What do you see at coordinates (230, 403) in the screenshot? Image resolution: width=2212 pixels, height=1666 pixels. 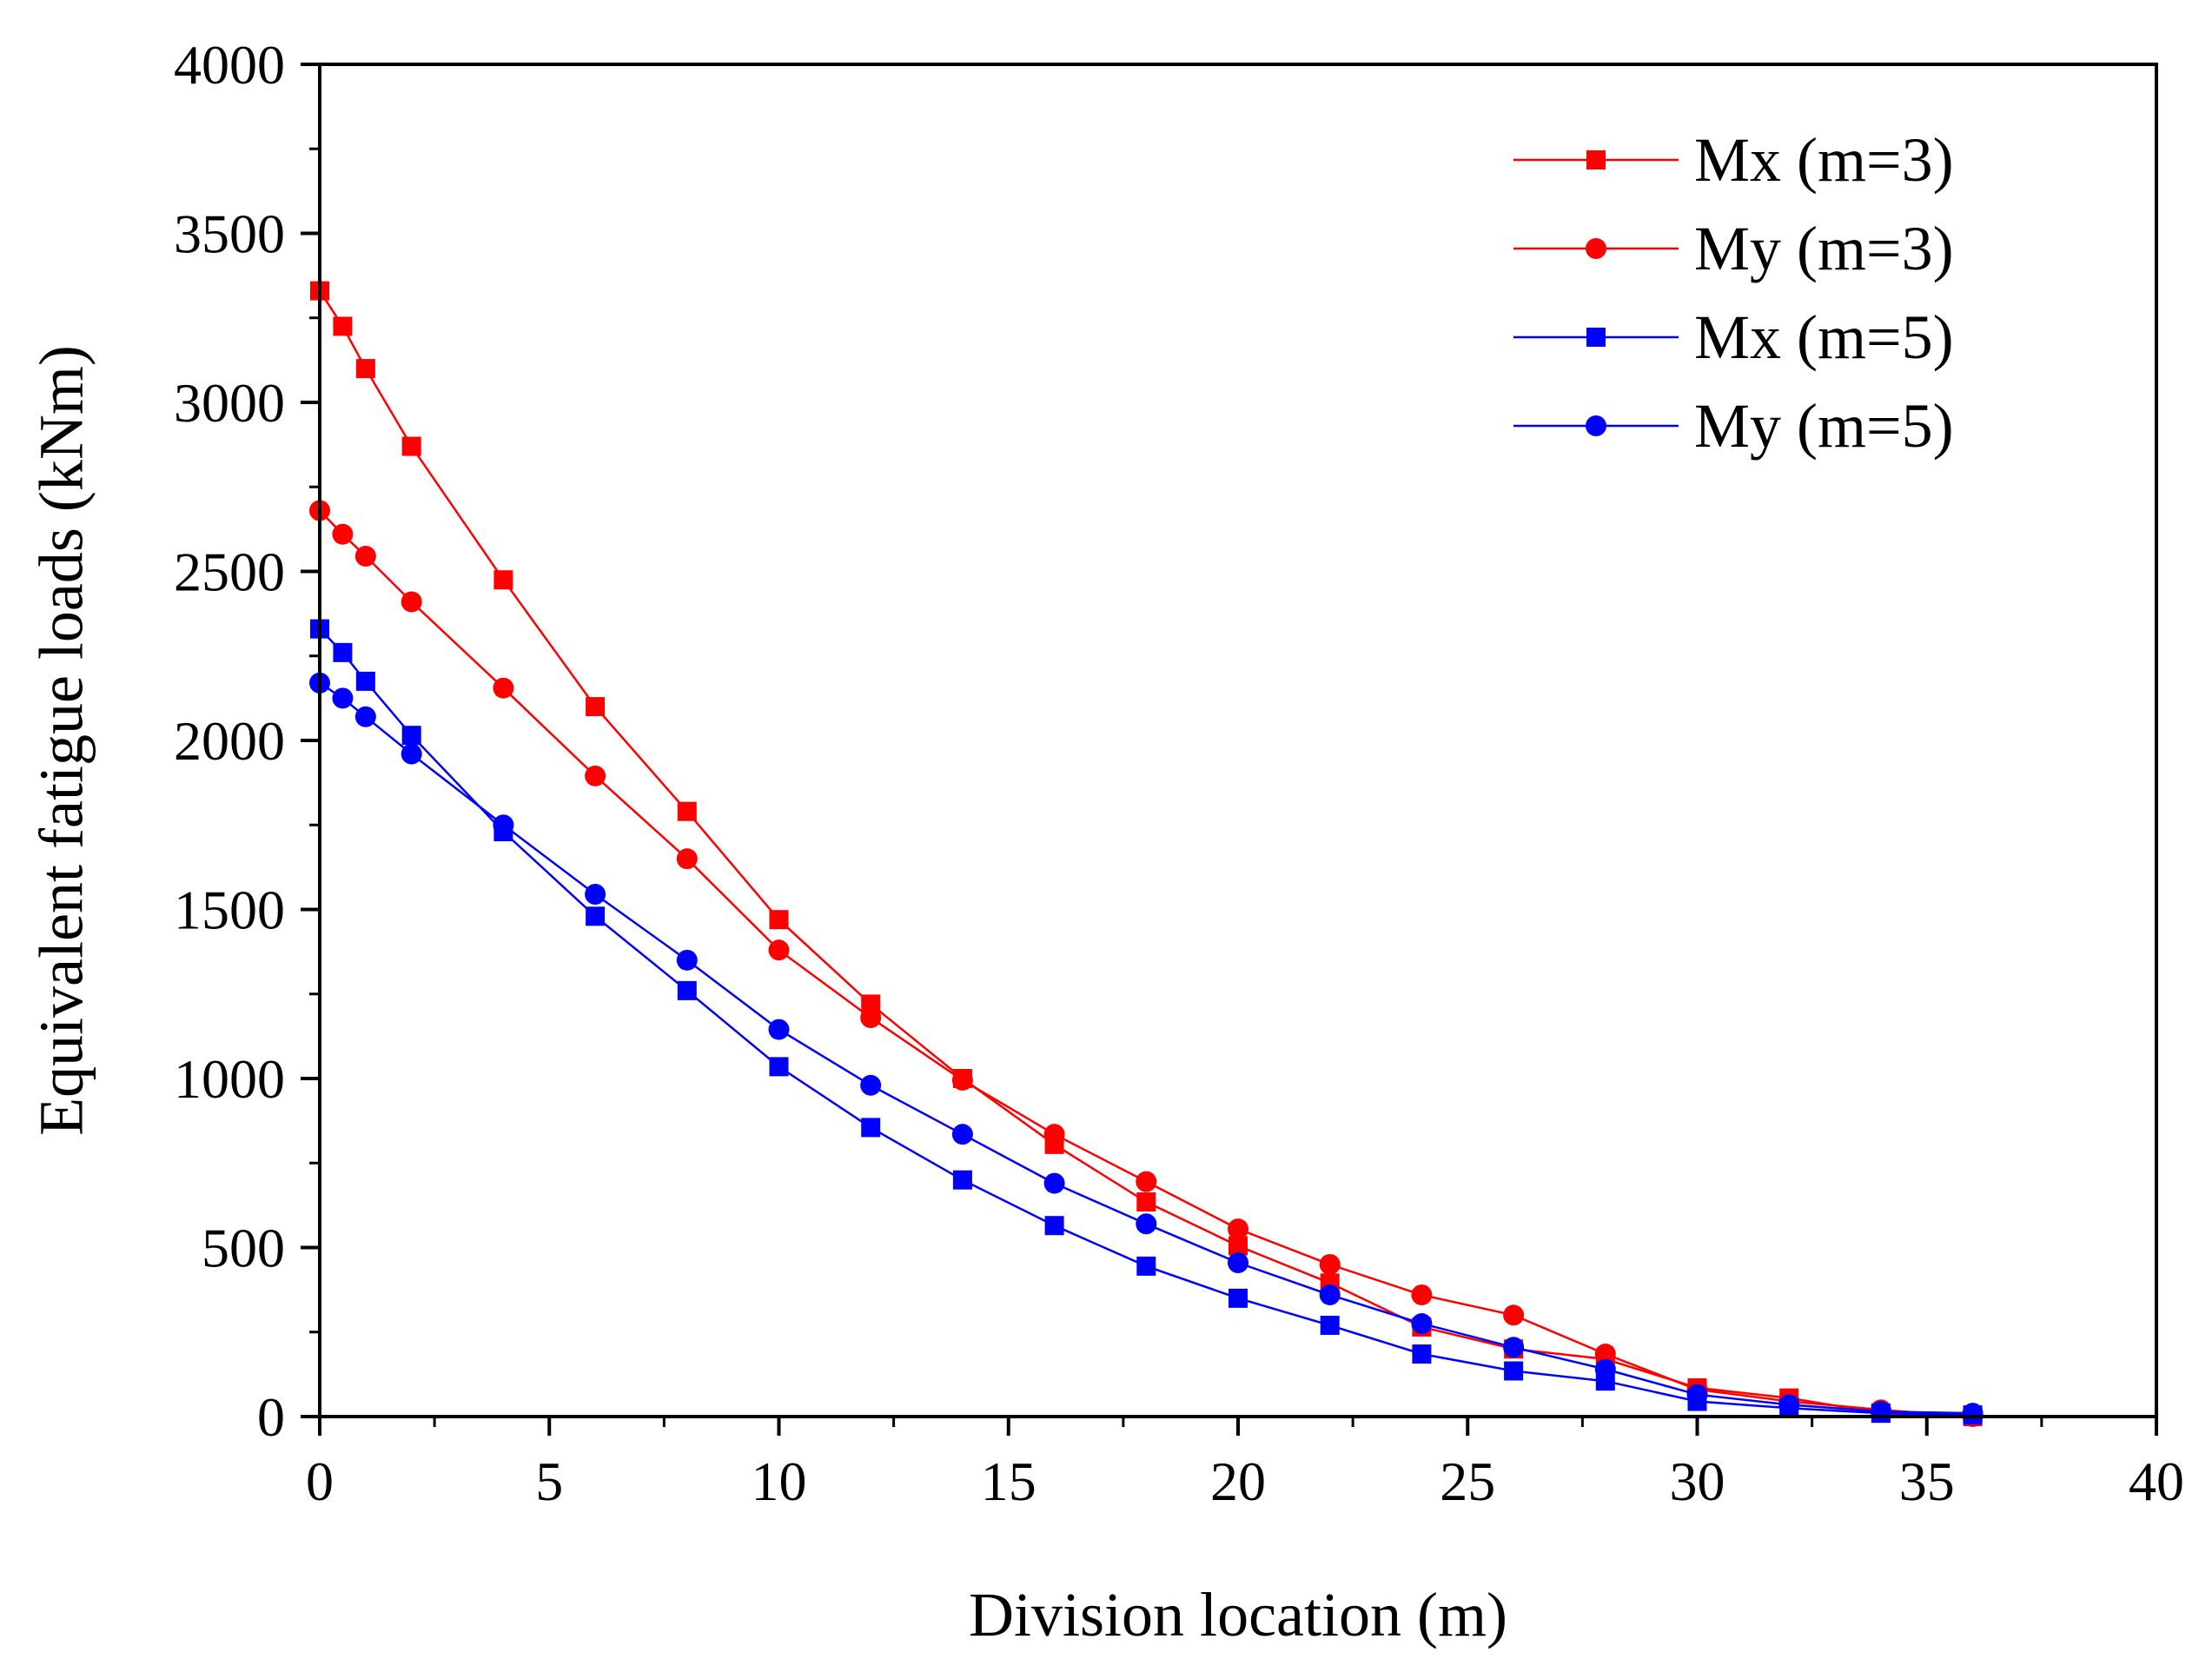 I see `y-tick-label: 3000` at bounding box center [230, 403].